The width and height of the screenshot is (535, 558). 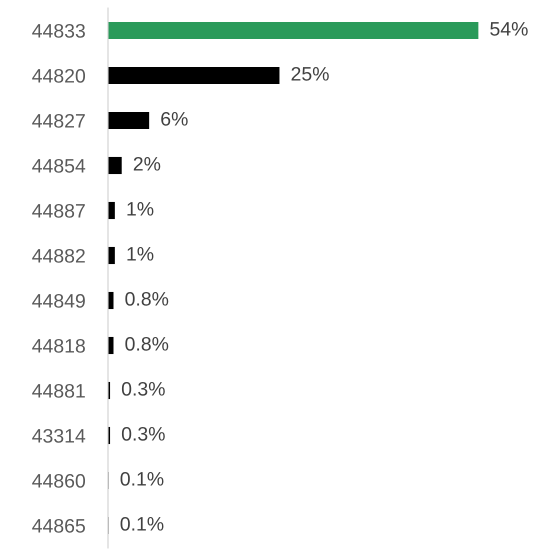 I want to click on y-tick-label: 44818, so click(x=58, y=345).